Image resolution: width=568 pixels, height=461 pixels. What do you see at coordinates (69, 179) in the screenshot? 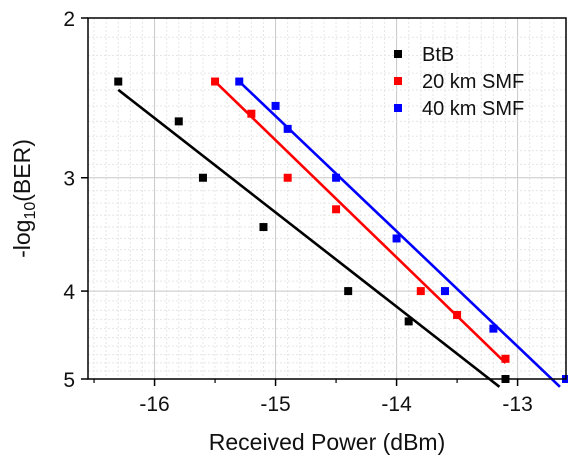
I see `y-tick-label: 3` at bounding box center [69, 179].